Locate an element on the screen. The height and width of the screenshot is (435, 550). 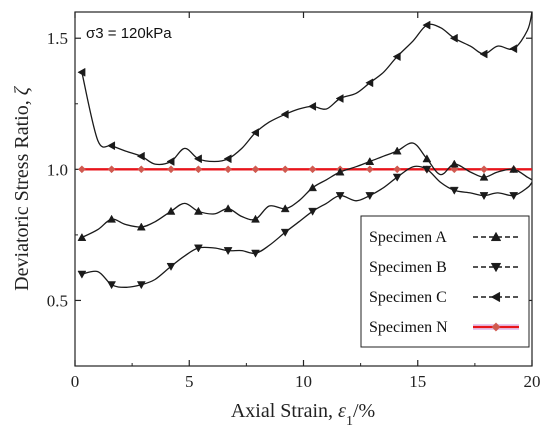
y-tick-label: 1.0 is located at coordinates (57, 169).